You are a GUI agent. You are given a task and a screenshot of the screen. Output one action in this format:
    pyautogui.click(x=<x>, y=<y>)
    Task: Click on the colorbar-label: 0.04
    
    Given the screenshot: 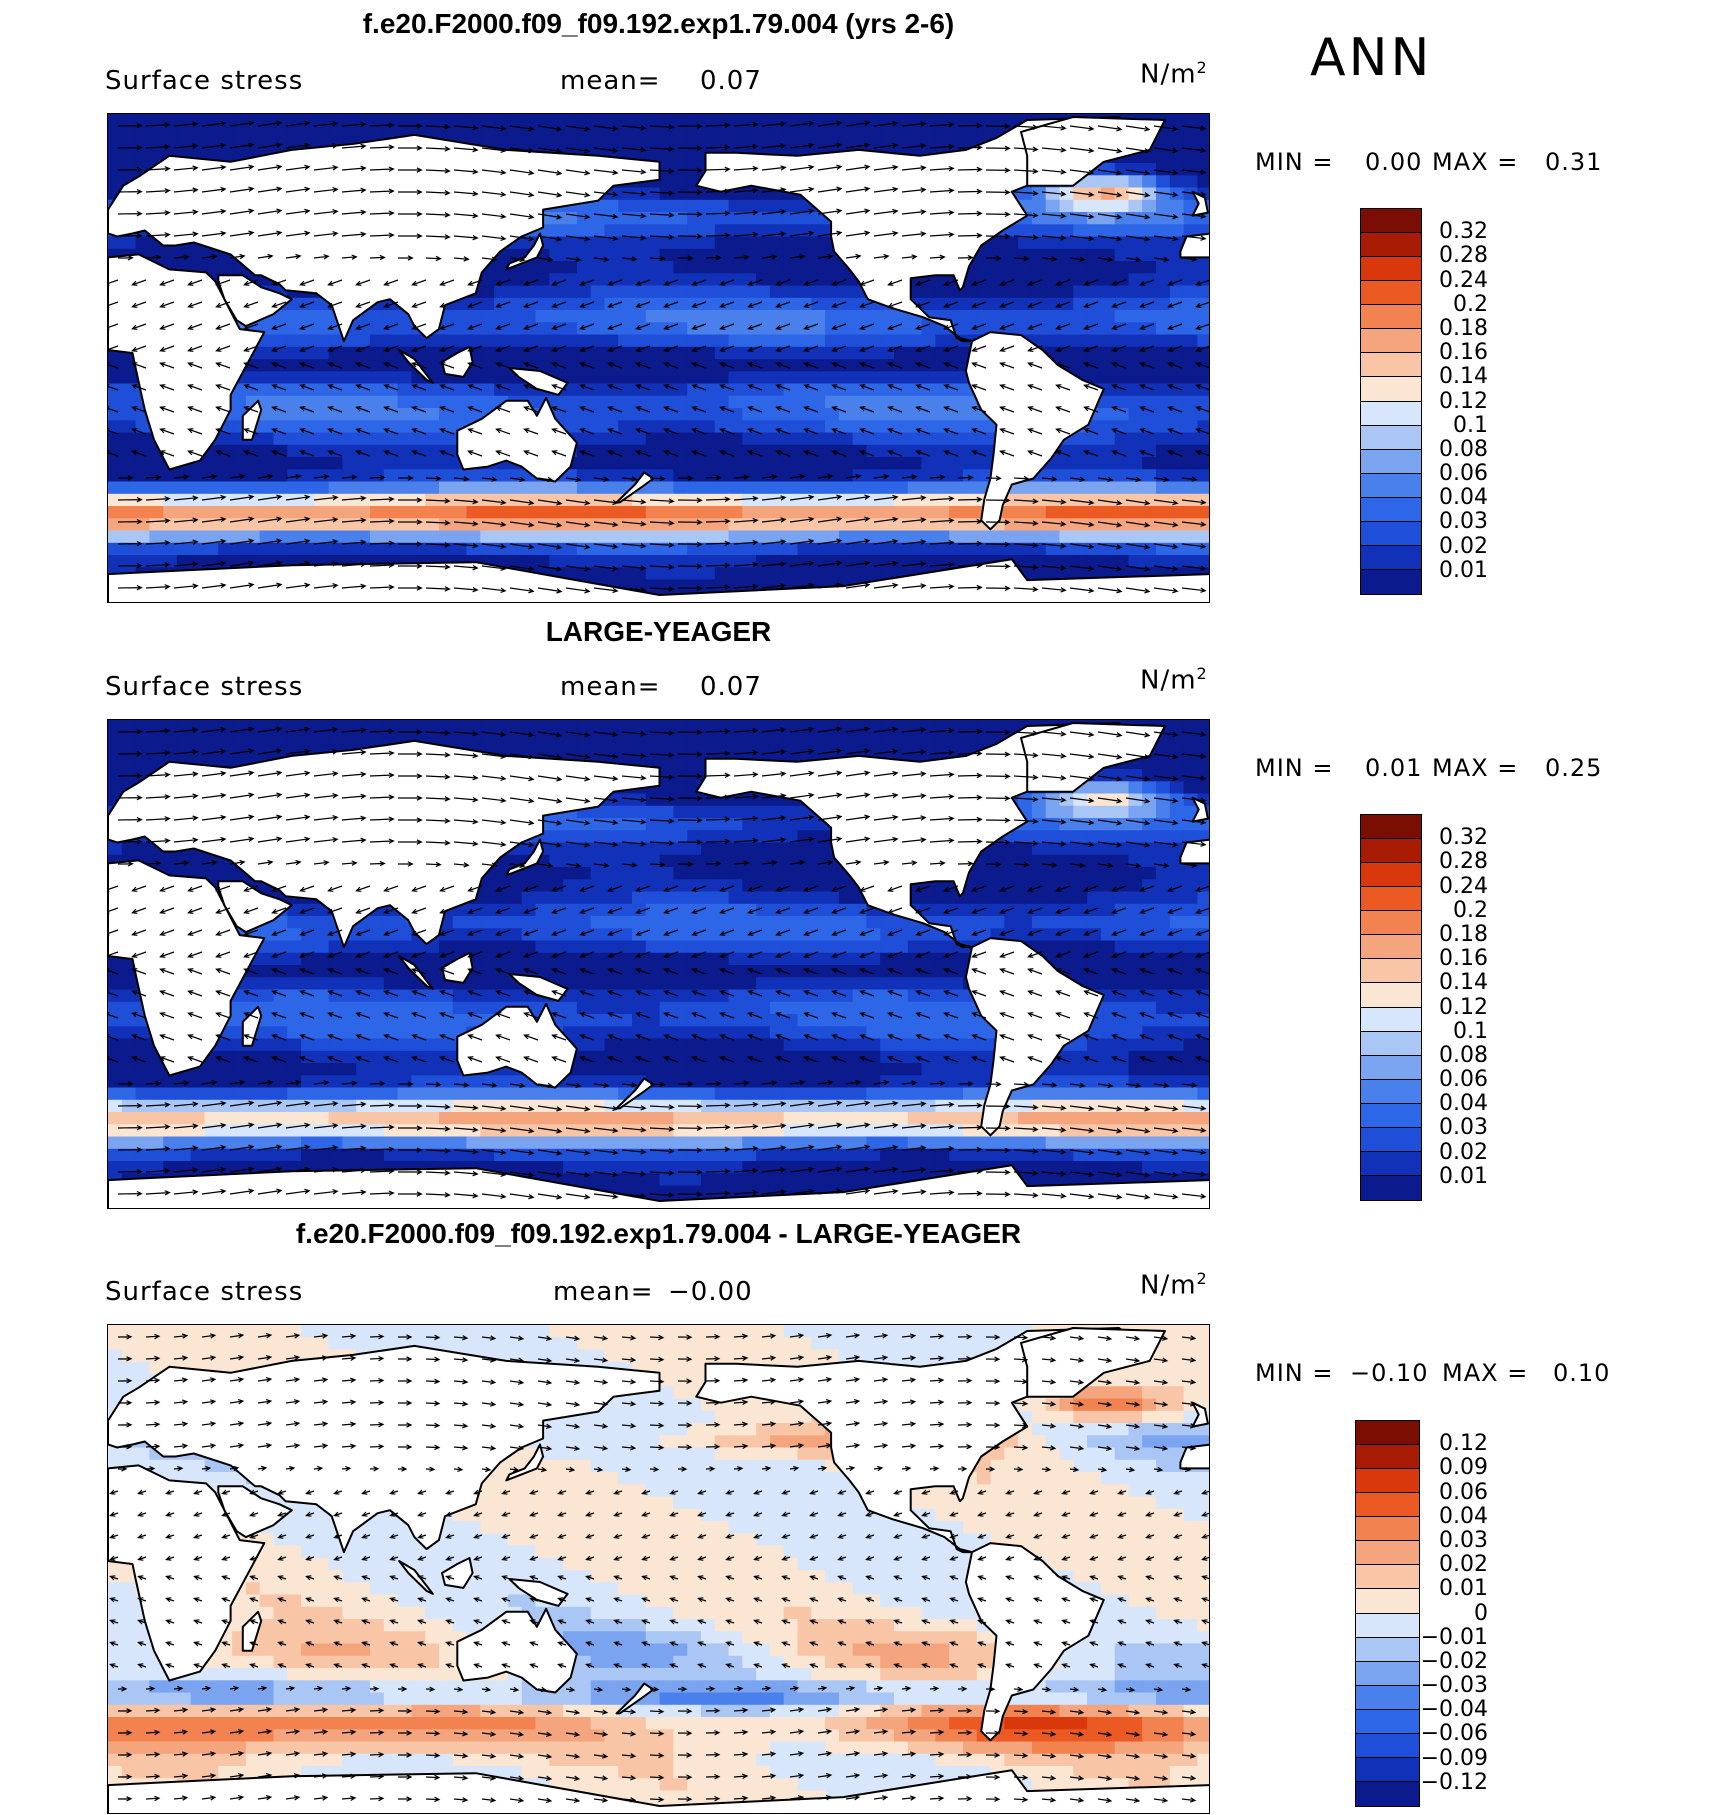 What is the action you would take?
    pyautogui.click(x=1463, y=1516)
    